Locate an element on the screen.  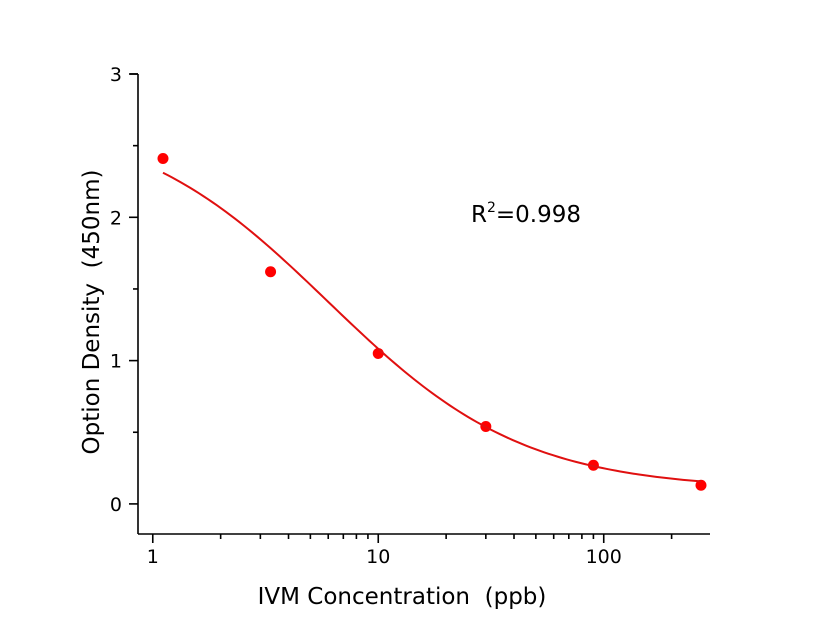
y-ticks: 0 1 2 3 is located at coordinates (124, 290).